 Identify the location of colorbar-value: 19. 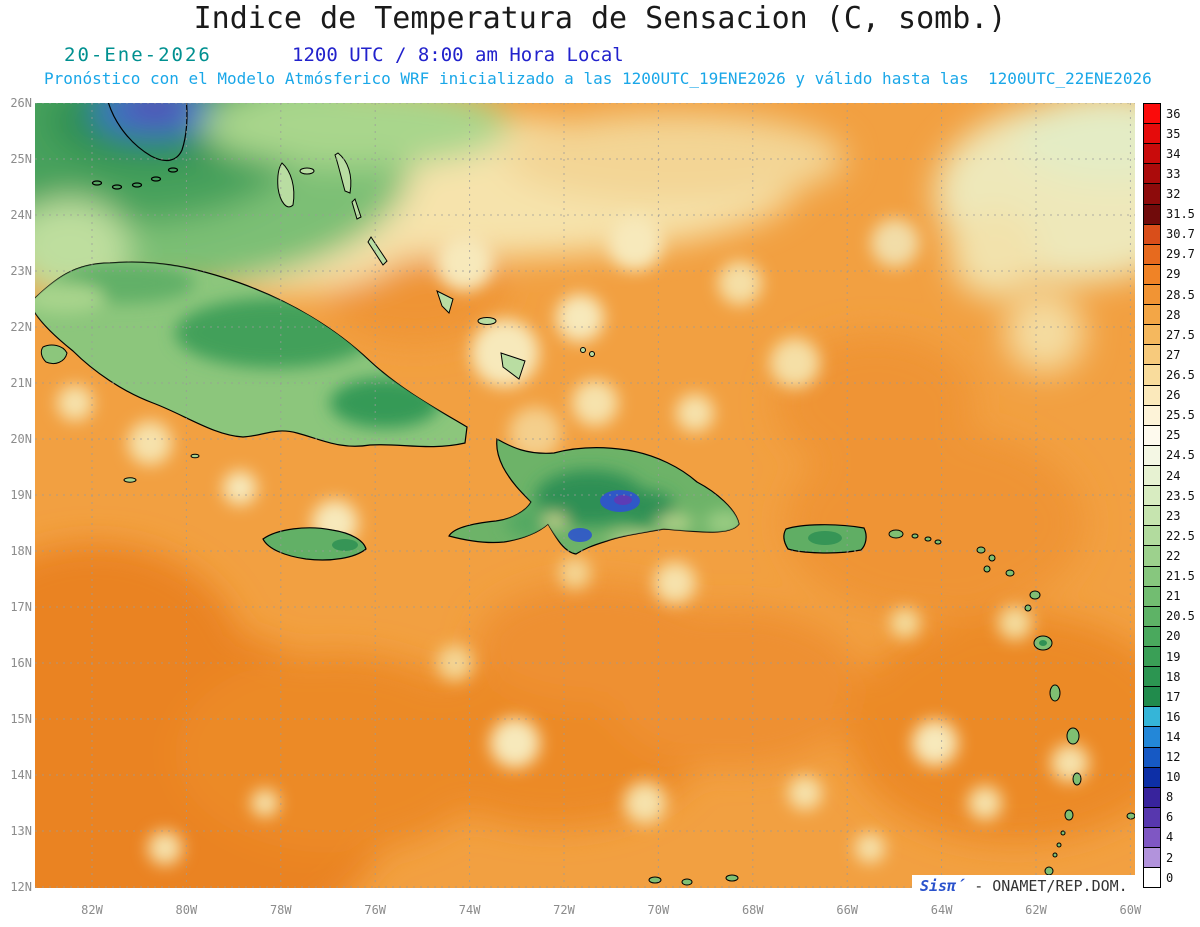
(1173, 656).